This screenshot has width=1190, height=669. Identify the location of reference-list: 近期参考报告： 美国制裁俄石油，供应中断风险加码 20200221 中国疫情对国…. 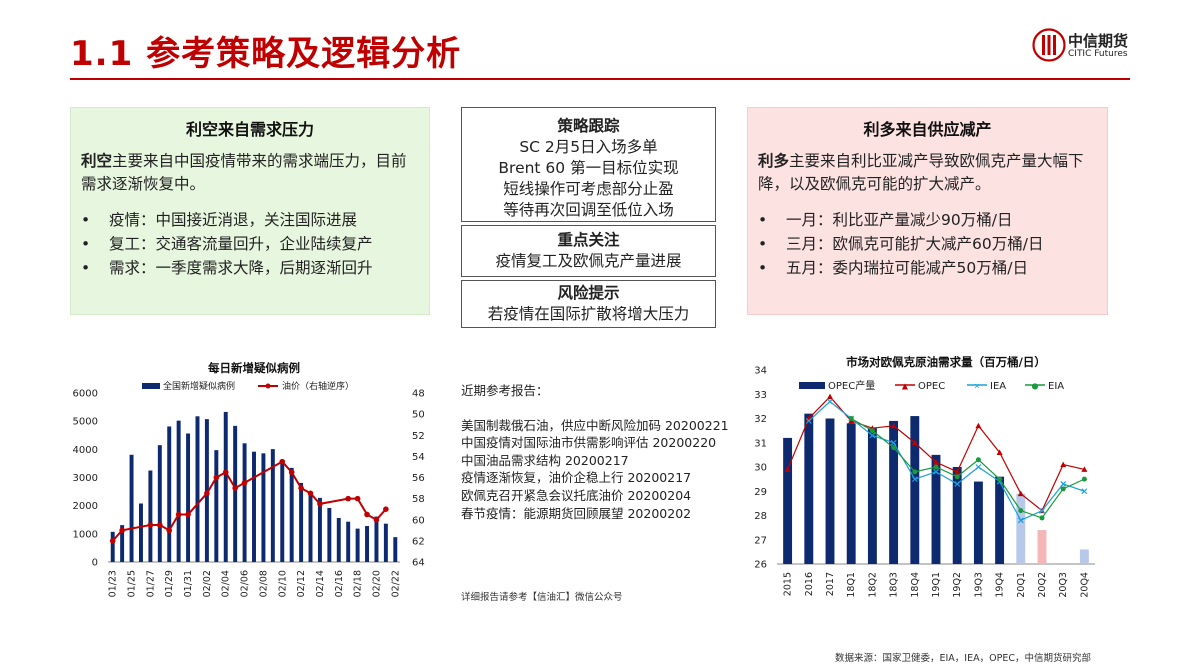
(595, 452).